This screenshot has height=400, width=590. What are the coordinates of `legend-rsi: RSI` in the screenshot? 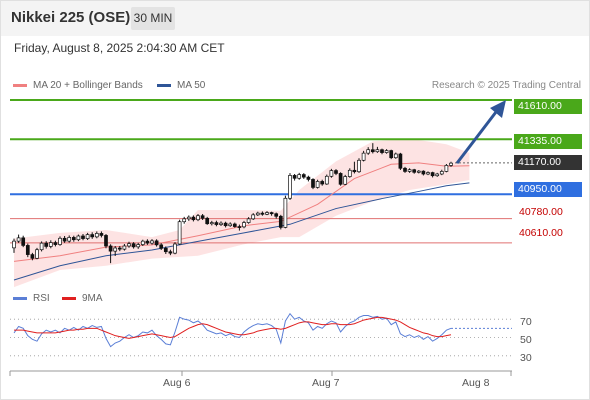 It's located at (31, 298).